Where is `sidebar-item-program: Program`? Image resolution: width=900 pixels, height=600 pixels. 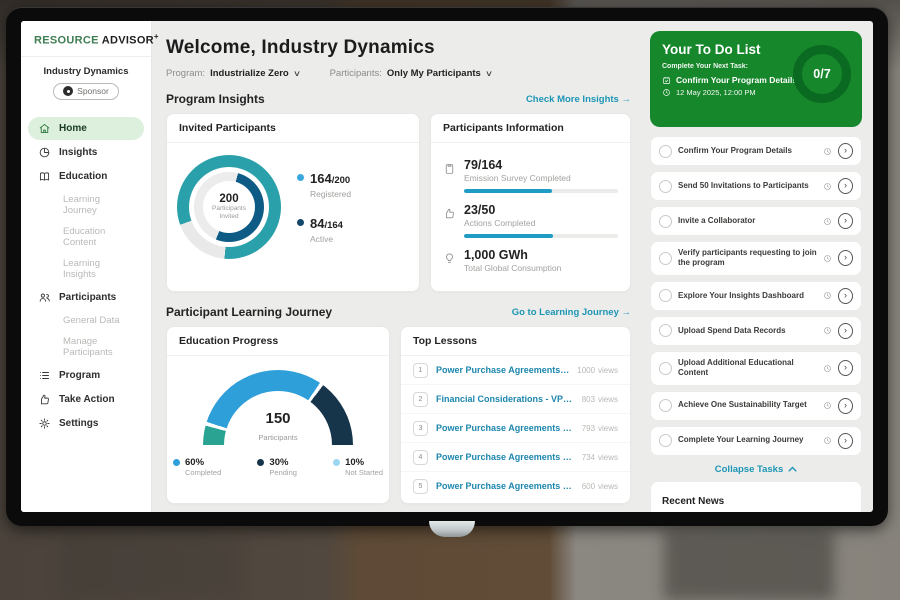 sidebar-item-program: Program is located at coordinates (86, 375).